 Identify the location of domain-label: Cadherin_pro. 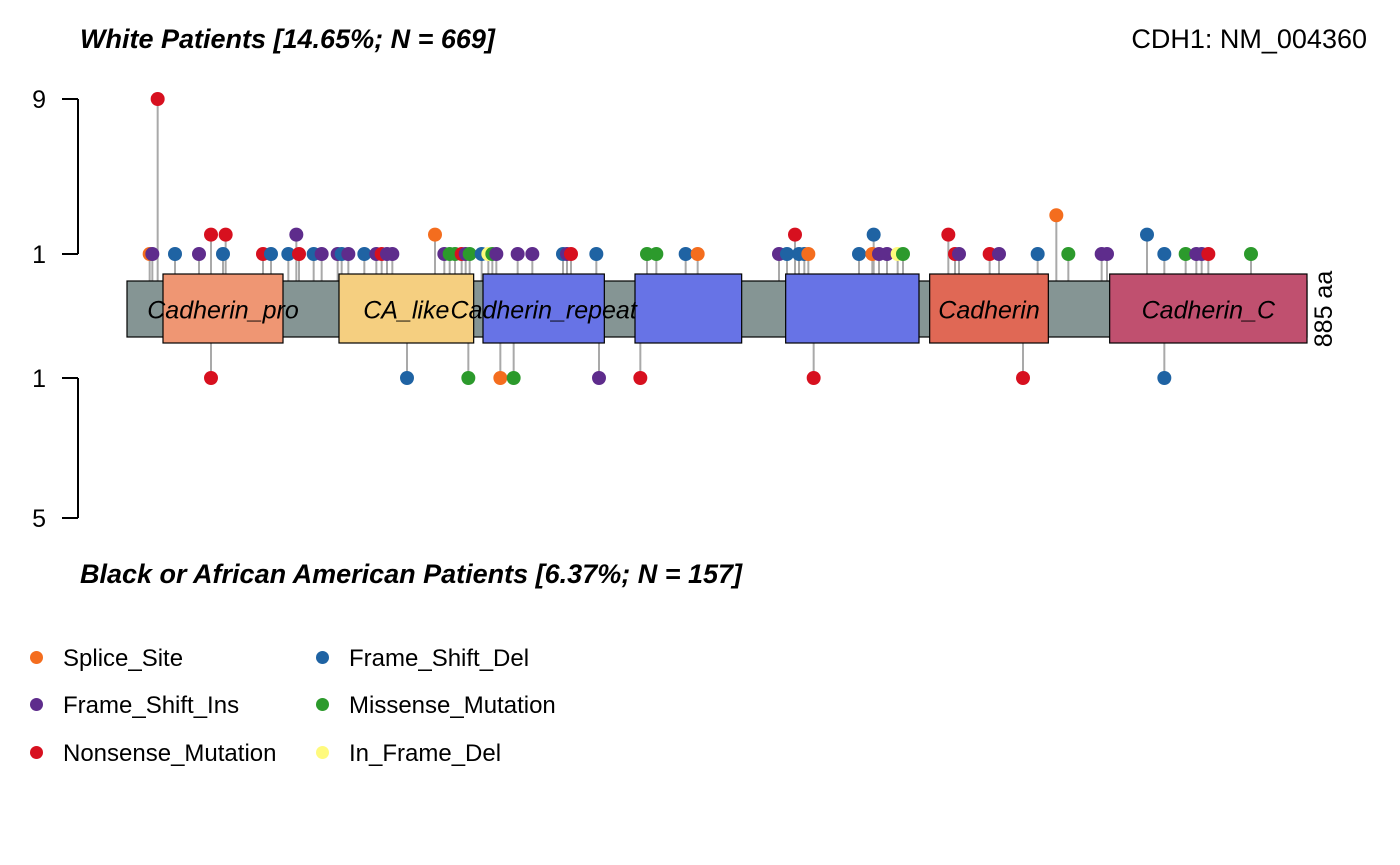
(223, 311).